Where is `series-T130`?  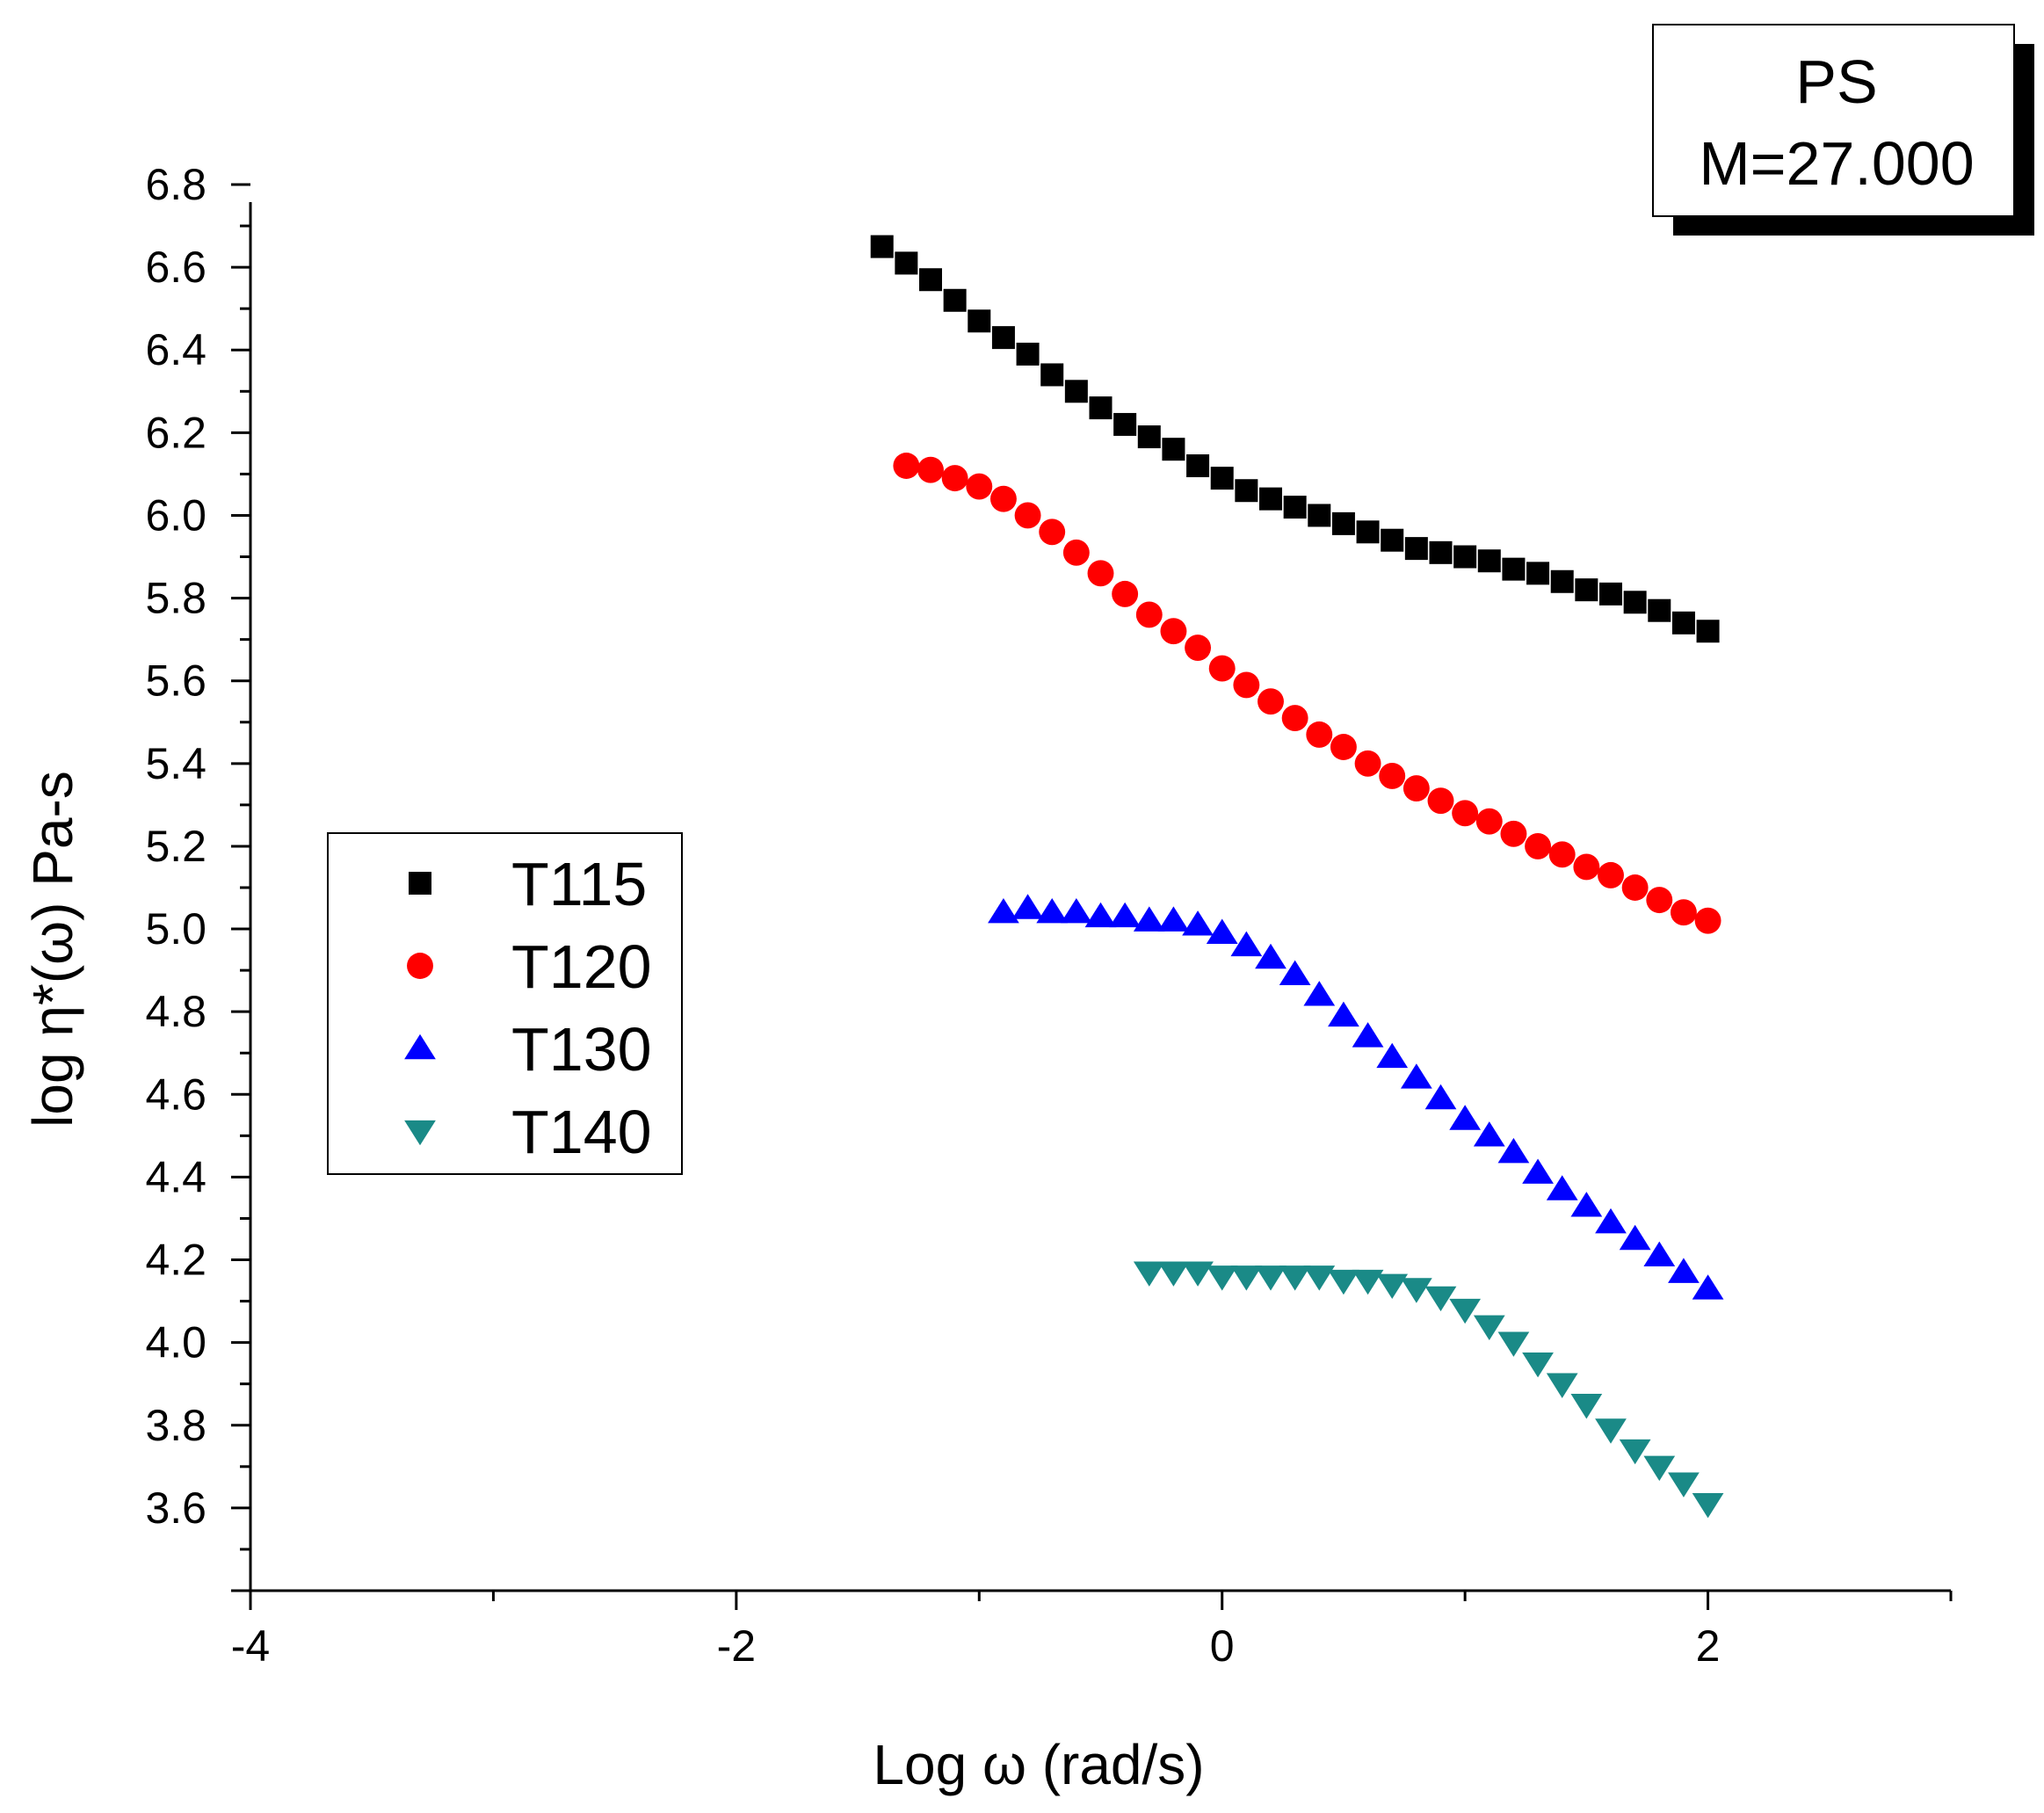 series-T130 is located at coordinates (1356, 1097).